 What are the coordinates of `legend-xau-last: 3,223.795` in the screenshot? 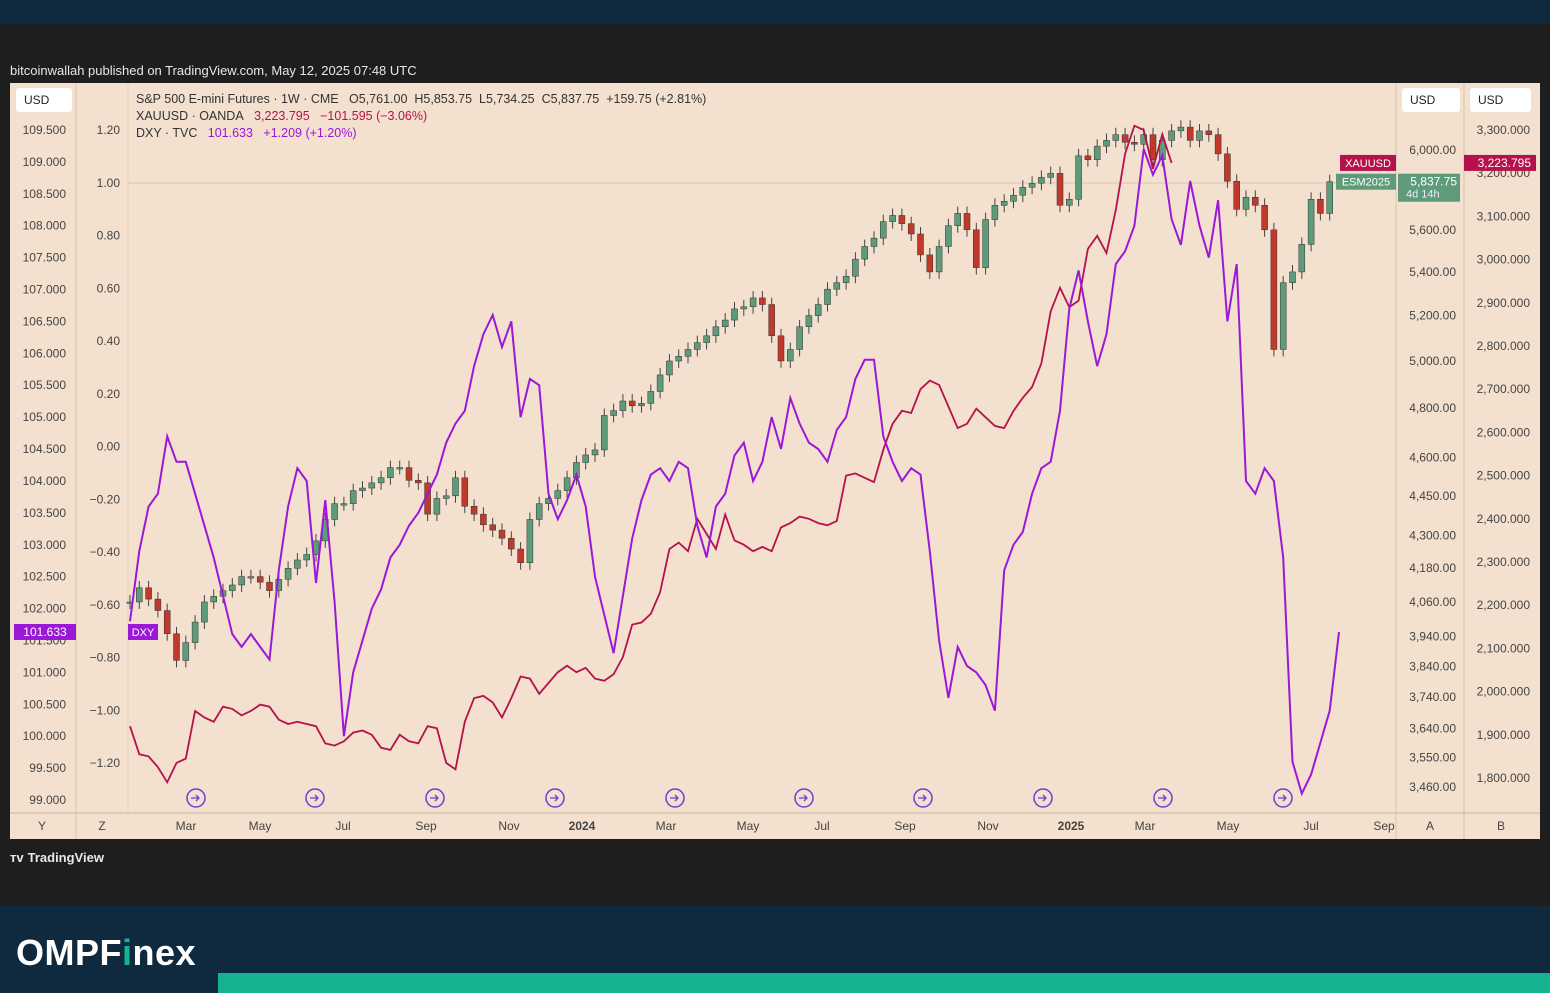 It's located at (282, 116).